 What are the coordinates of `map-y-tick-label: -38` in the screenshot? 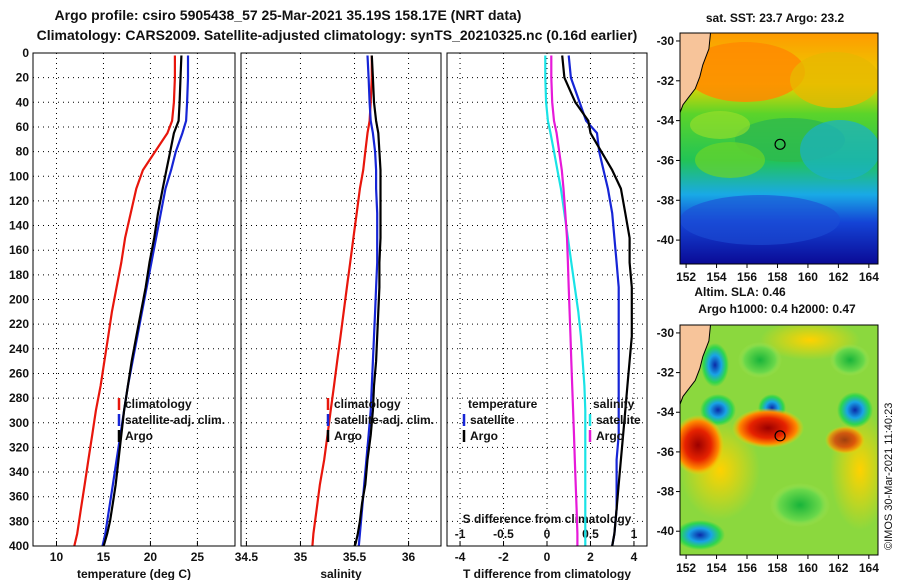 It's located at (666, 492).